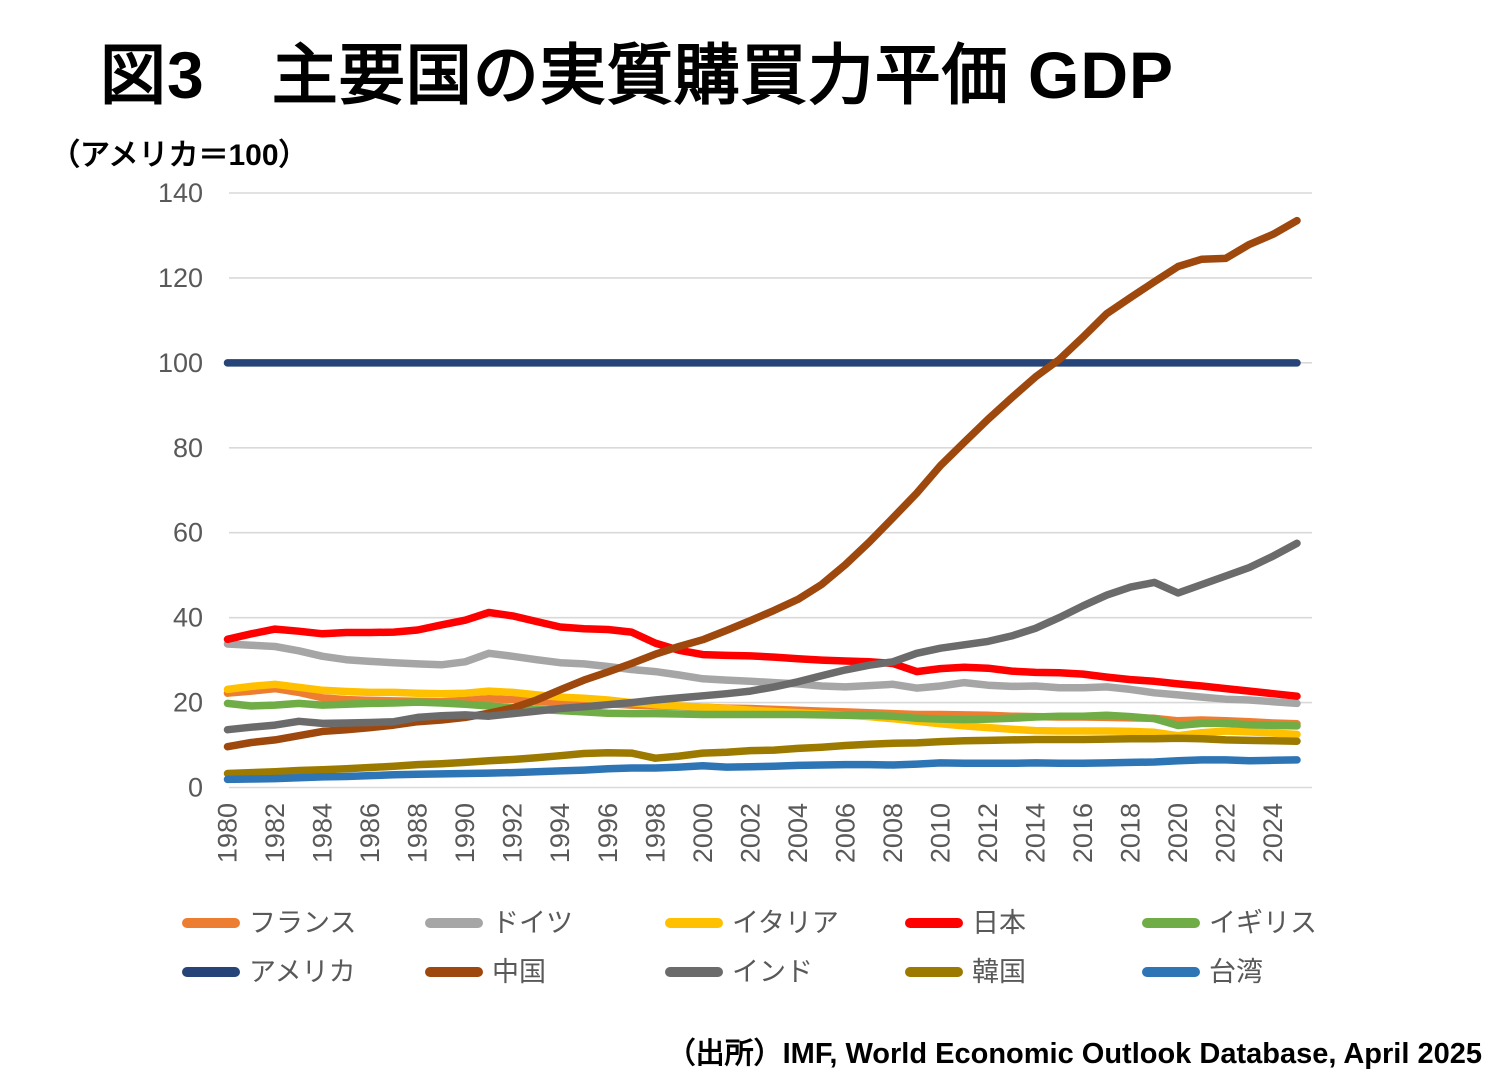  Describe the element at coordinates (1083, 833) in the screenshot. I see `x-tick-label-2016: 2016` at that location.